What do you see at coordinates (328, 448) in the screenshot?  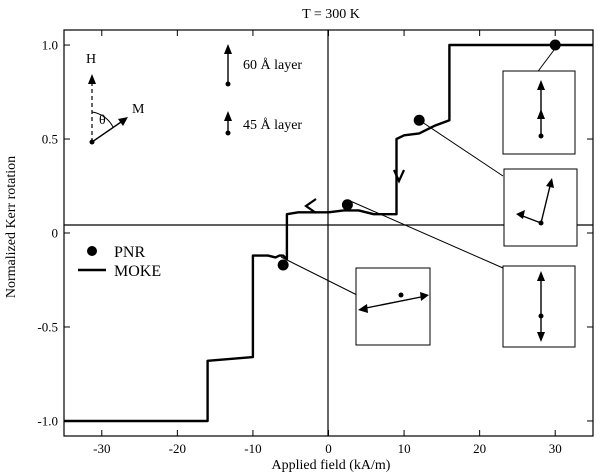 I see `x-tick-label: 0` at bounding box center [328, 448].